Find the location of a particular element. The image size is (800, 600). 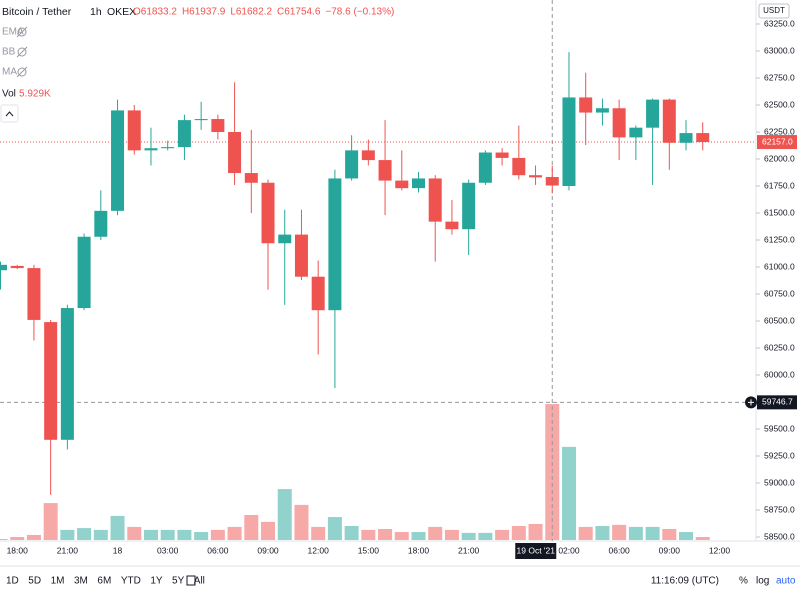

clock: 11:16:09 (UTC) is located at coordinates (685, 581).